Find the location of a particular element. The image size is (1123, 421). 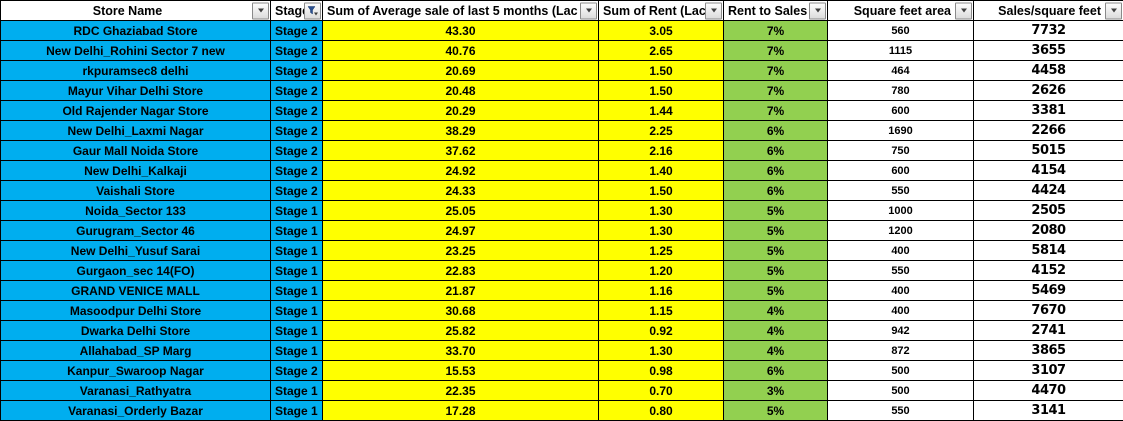

rent-to-sales-cell: 3% is located at coordinates (775, 390).